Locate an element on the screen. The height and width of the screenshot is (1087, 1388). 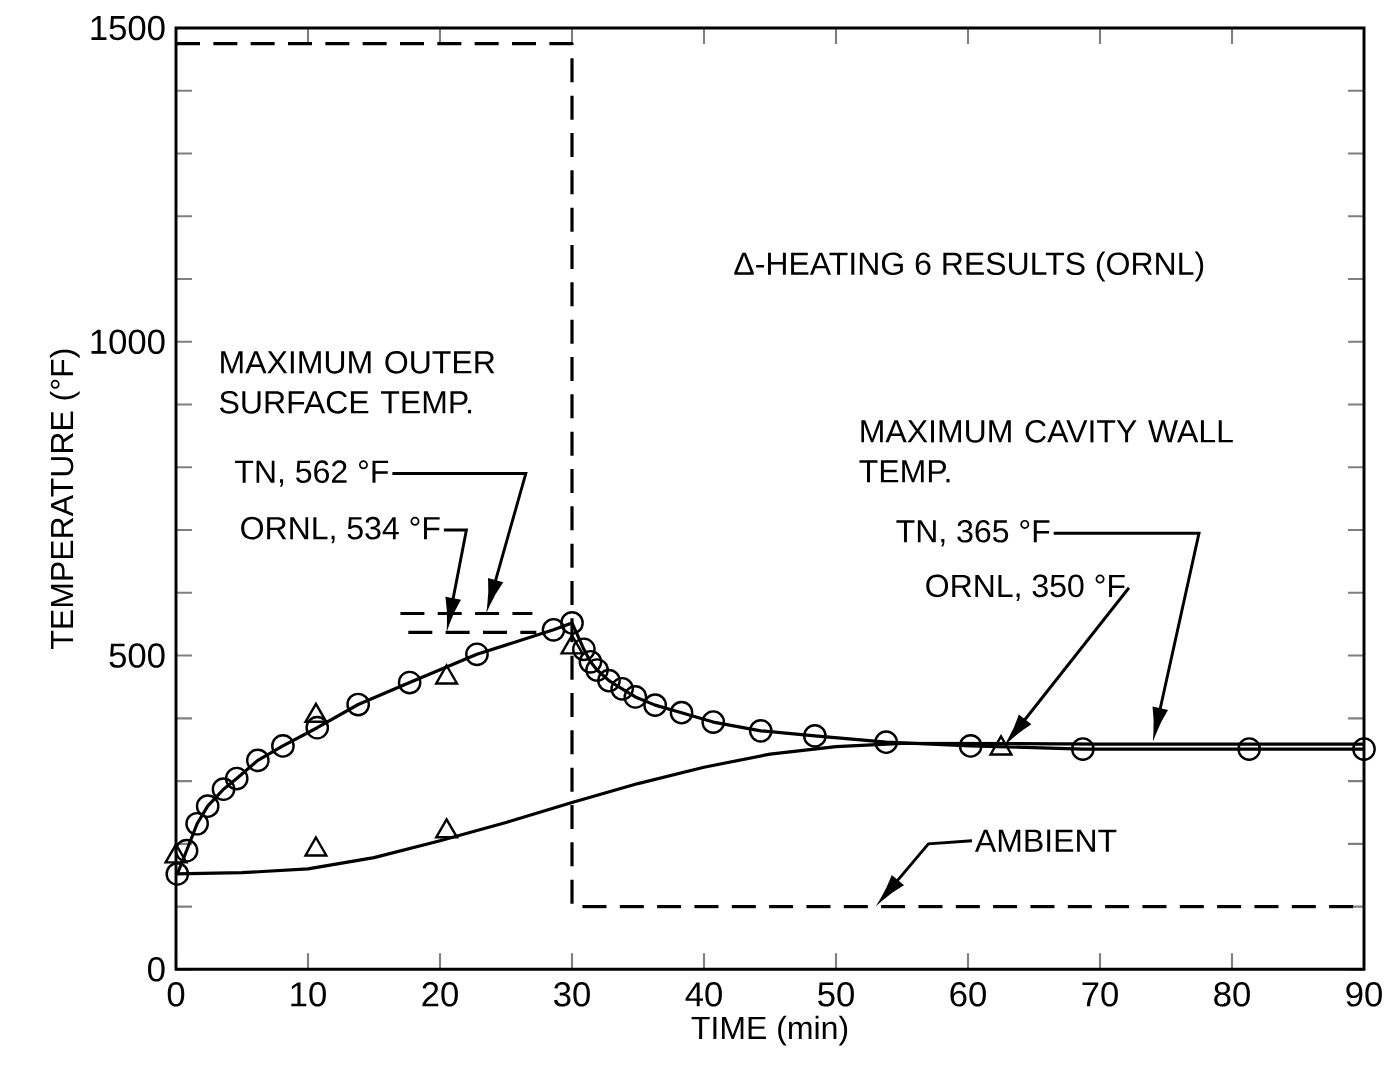
x-tick-label: 10 is located at coordinates (308, 994).